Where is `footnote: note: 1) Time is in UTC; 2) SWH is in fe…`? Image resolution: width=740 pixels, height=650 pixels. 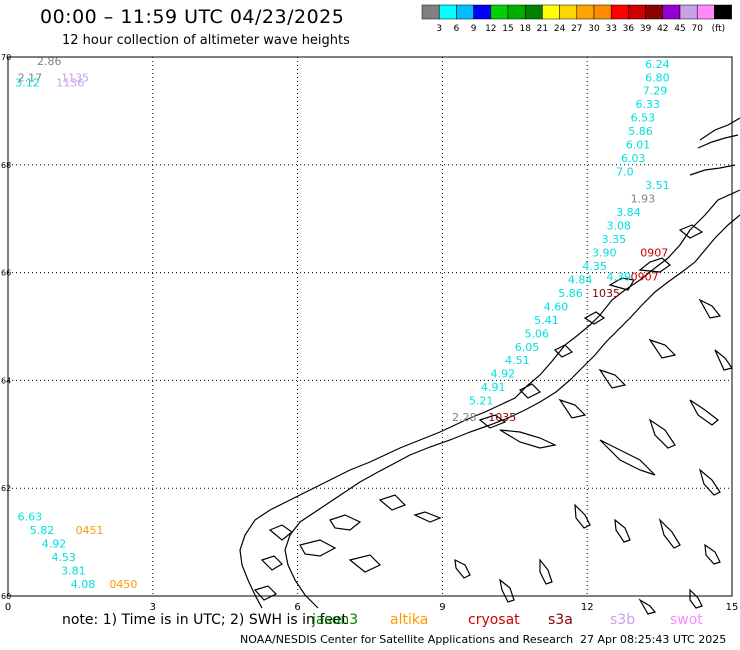
footnote: note: 1) Time is in UTC; 2) SWH is in fe… is located at coordinates (205, 620).